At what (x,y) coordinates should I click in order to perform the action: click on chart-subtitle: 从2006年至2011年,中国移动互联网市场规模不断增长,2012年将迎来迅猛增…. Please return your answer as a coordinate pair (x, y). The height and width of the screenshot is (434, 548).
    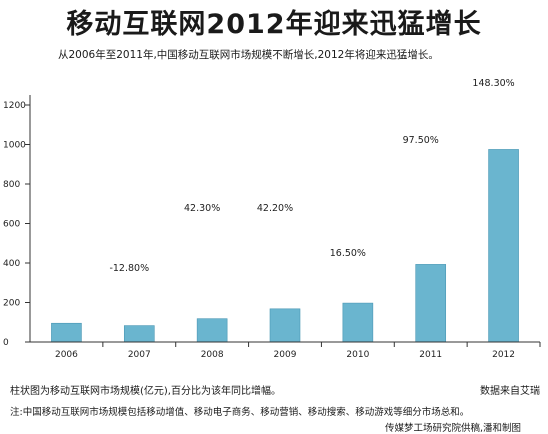
    Looking at the image, I should click on (248, 55).